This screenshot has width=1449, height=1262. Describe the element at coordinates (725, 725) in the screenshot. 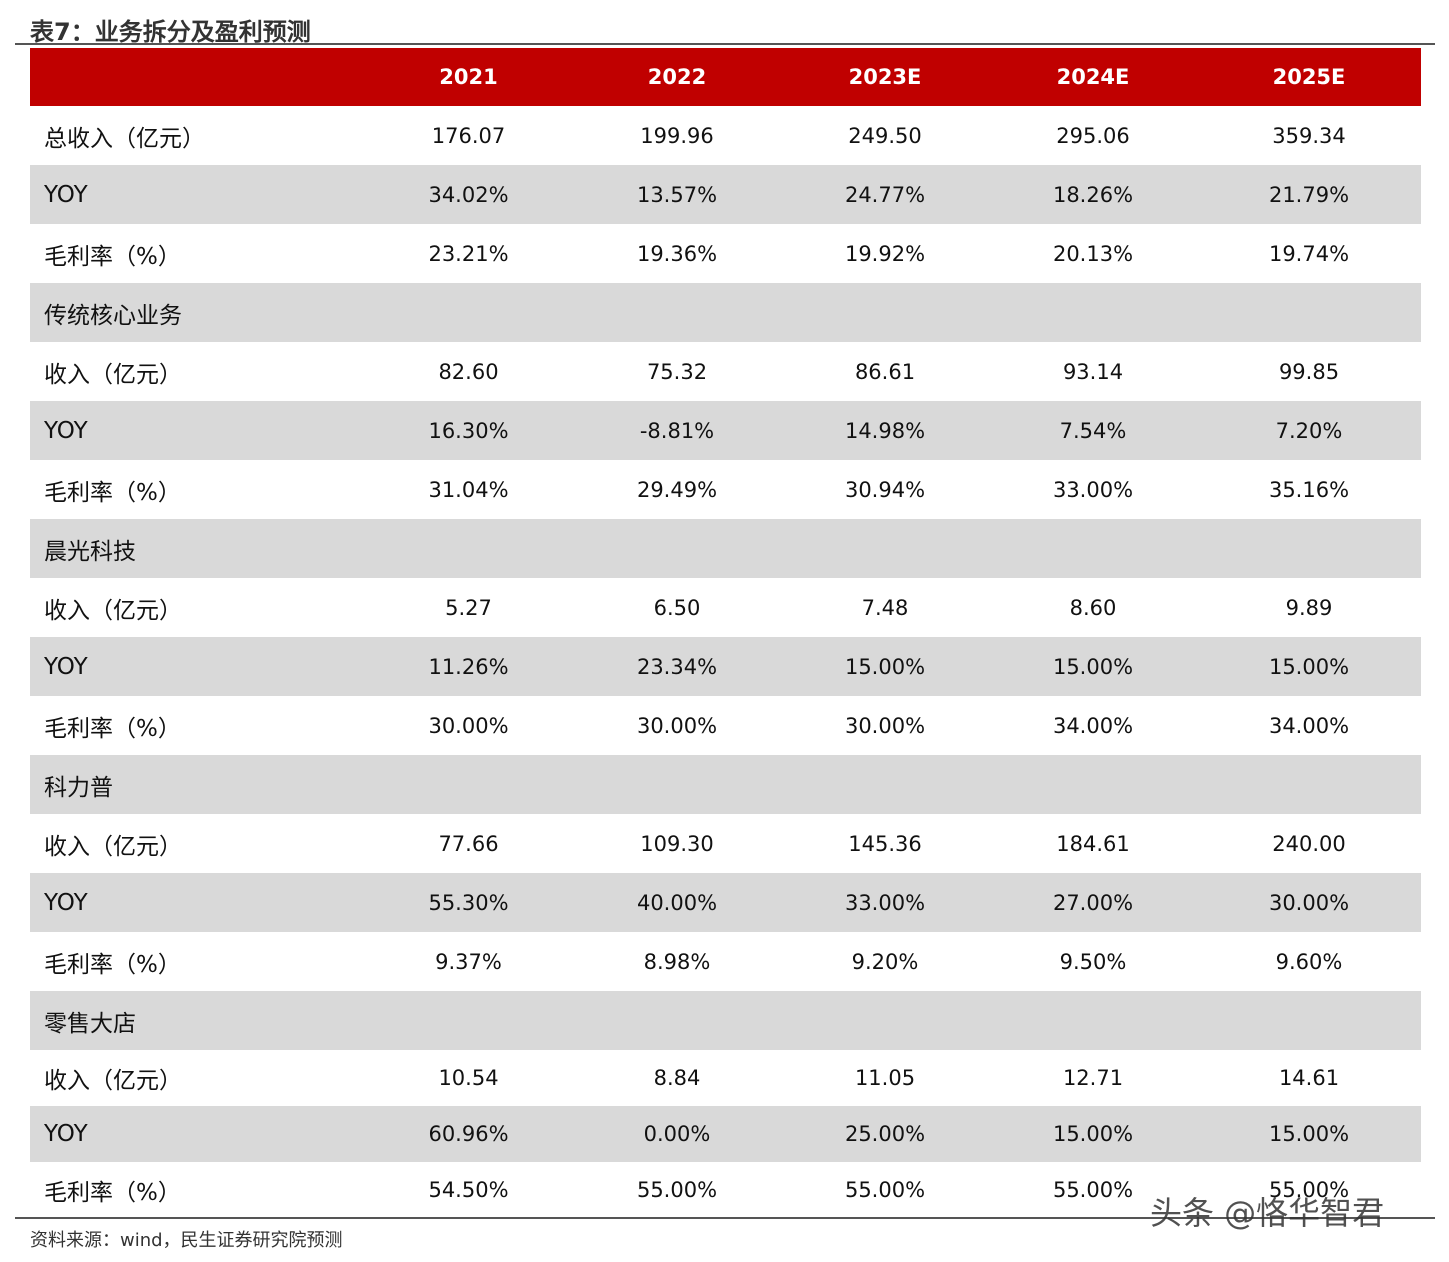

I see `table-row: 毛利率（%） 30.00% 30.00% 30.00% 34.00% 34.00%` at that location.